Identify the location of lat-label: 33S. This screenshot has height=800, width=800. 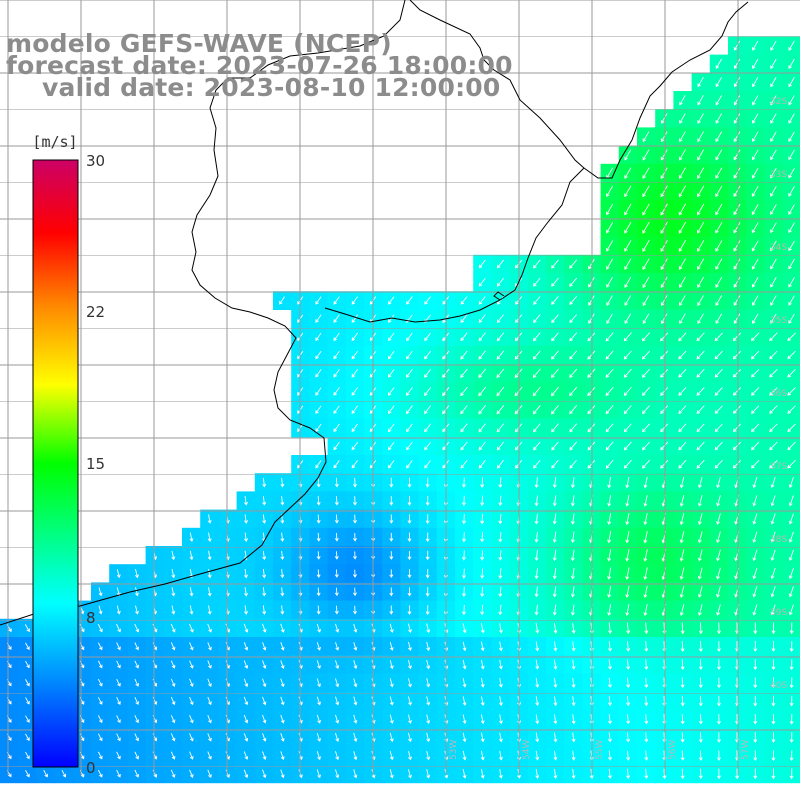
(778, 175).